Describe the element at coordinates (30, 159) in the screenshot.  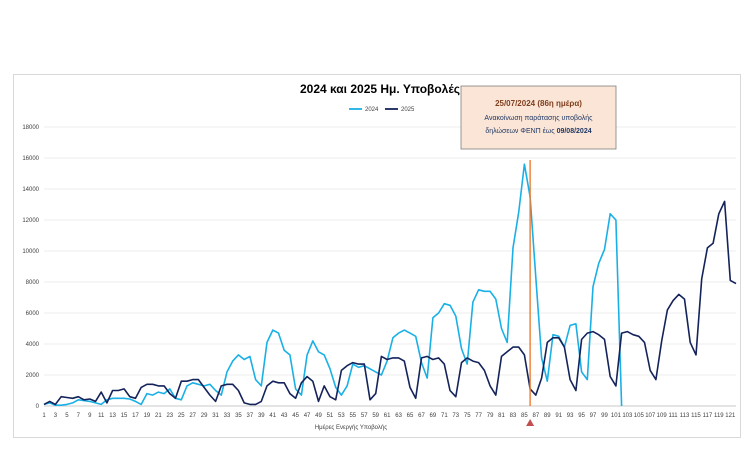
I see `y-tick-label: 16000` at that location.